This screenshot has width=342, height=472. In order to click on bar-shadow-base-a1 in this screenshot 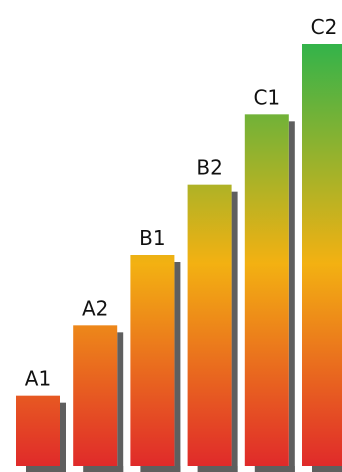, I will do `click(46, 469)`.